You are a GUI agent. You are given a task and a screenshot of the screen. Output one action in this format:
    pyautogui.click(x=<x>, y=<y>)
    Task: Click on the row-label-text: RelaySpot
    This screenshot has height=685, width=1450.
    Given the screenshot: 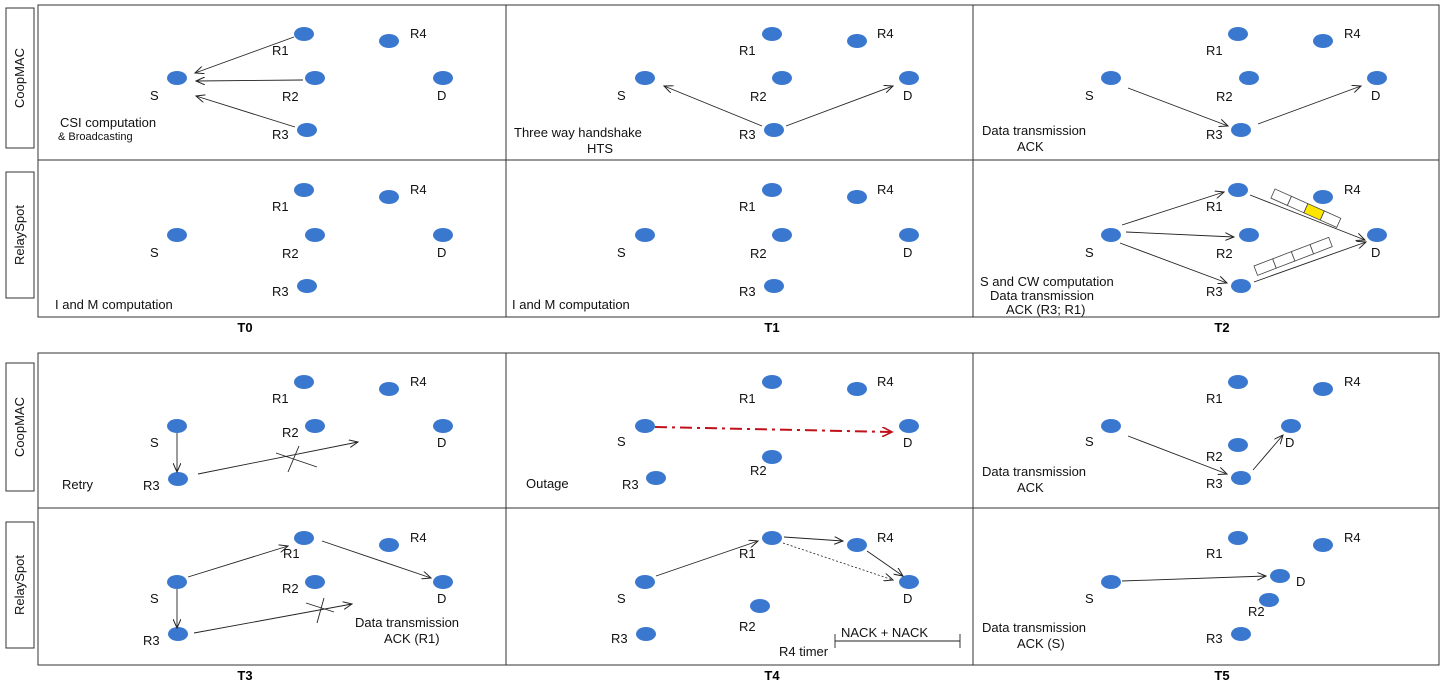 What is the action you would take?
    pyautogui.click(x=19, y=235)
    